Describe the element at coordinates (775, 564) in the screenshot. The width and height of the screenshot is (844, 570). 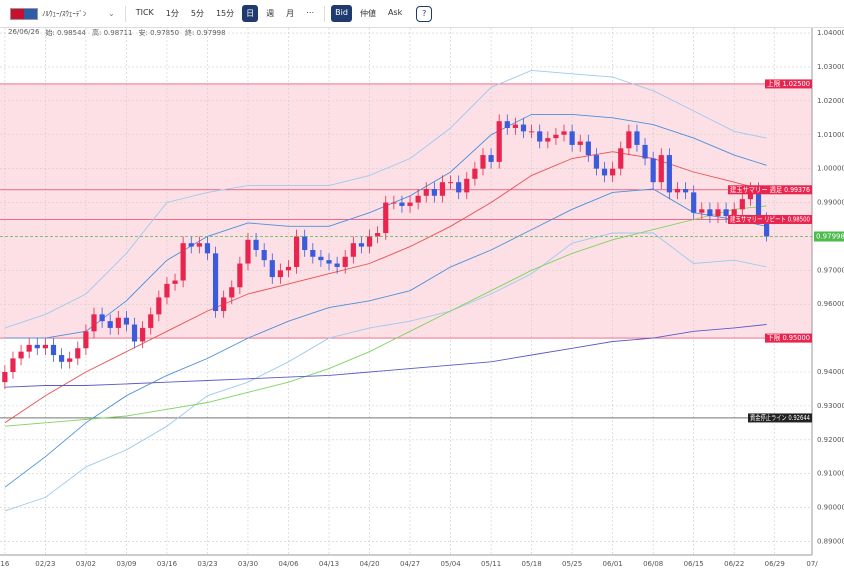
I see `x-tick-label: 06/29` at that location.